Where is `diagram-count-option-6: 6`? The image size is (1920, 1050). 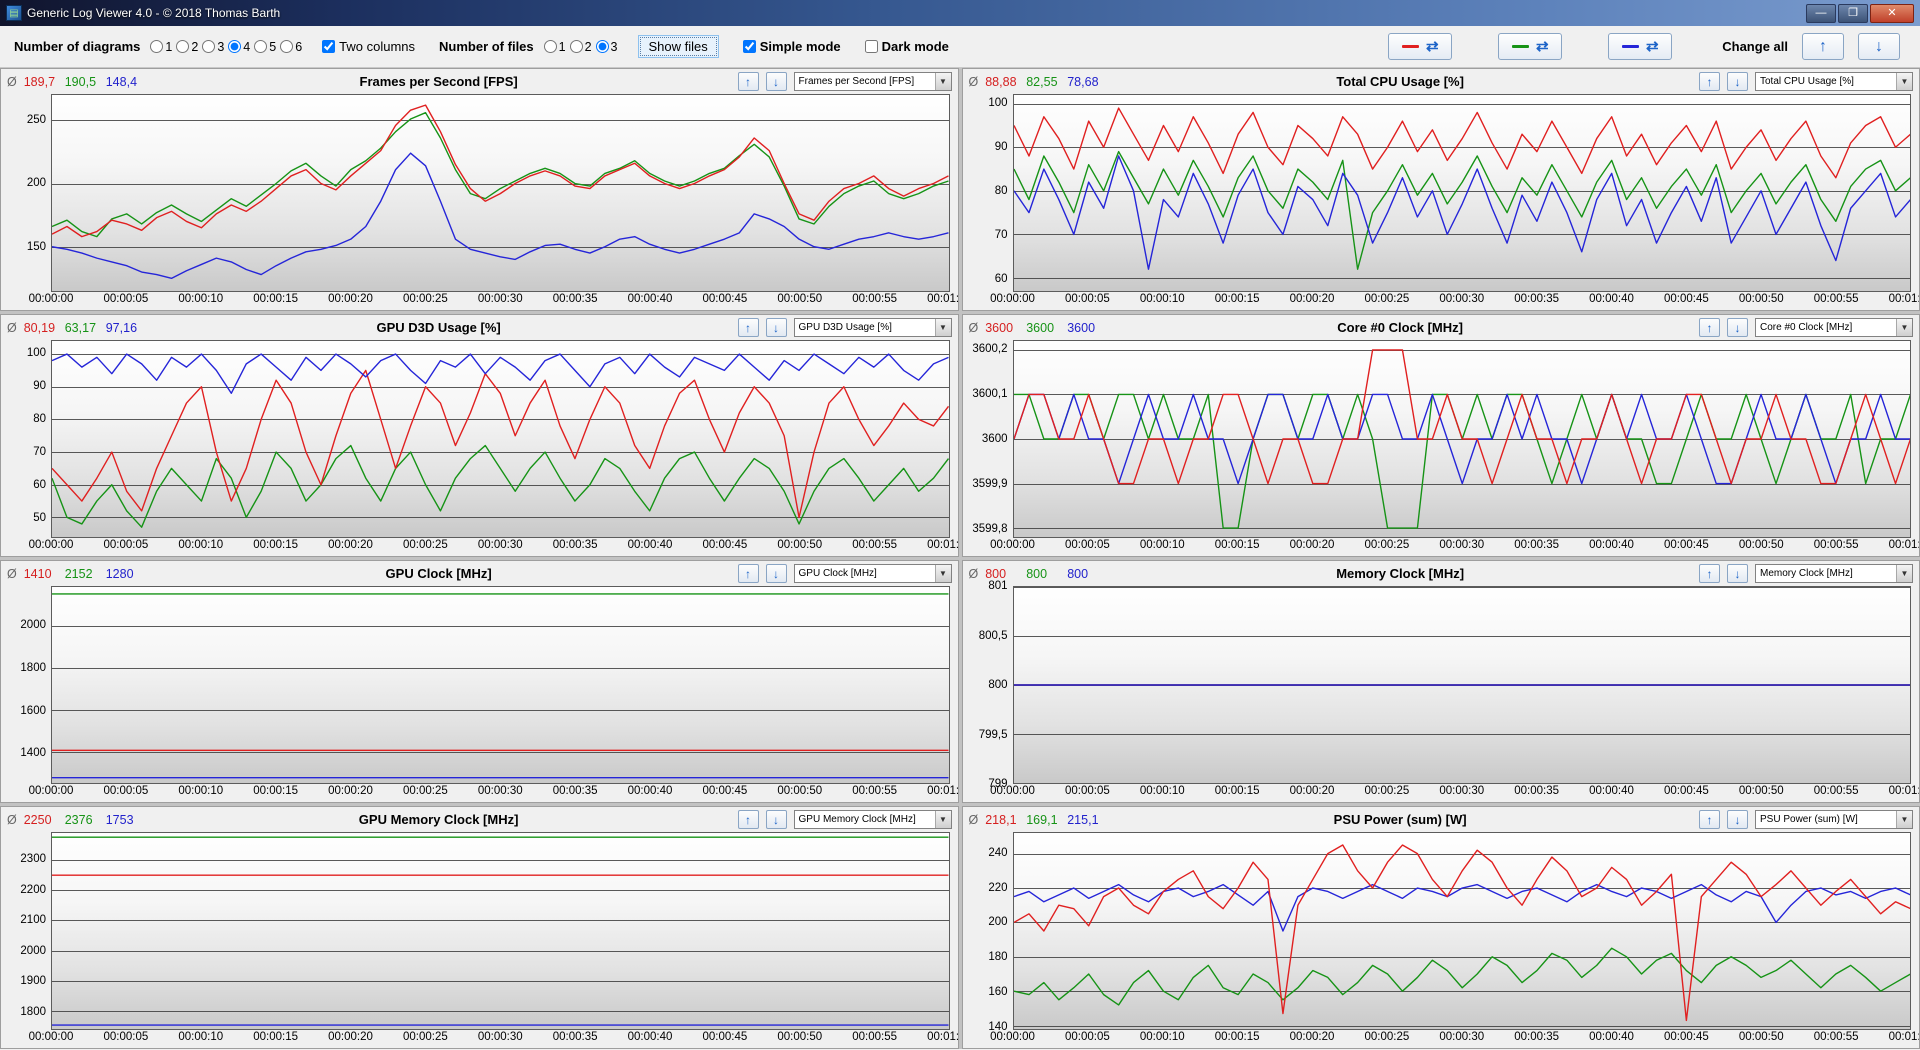 diagram-count-option-6: 6 is located at coordinates (291, 47).